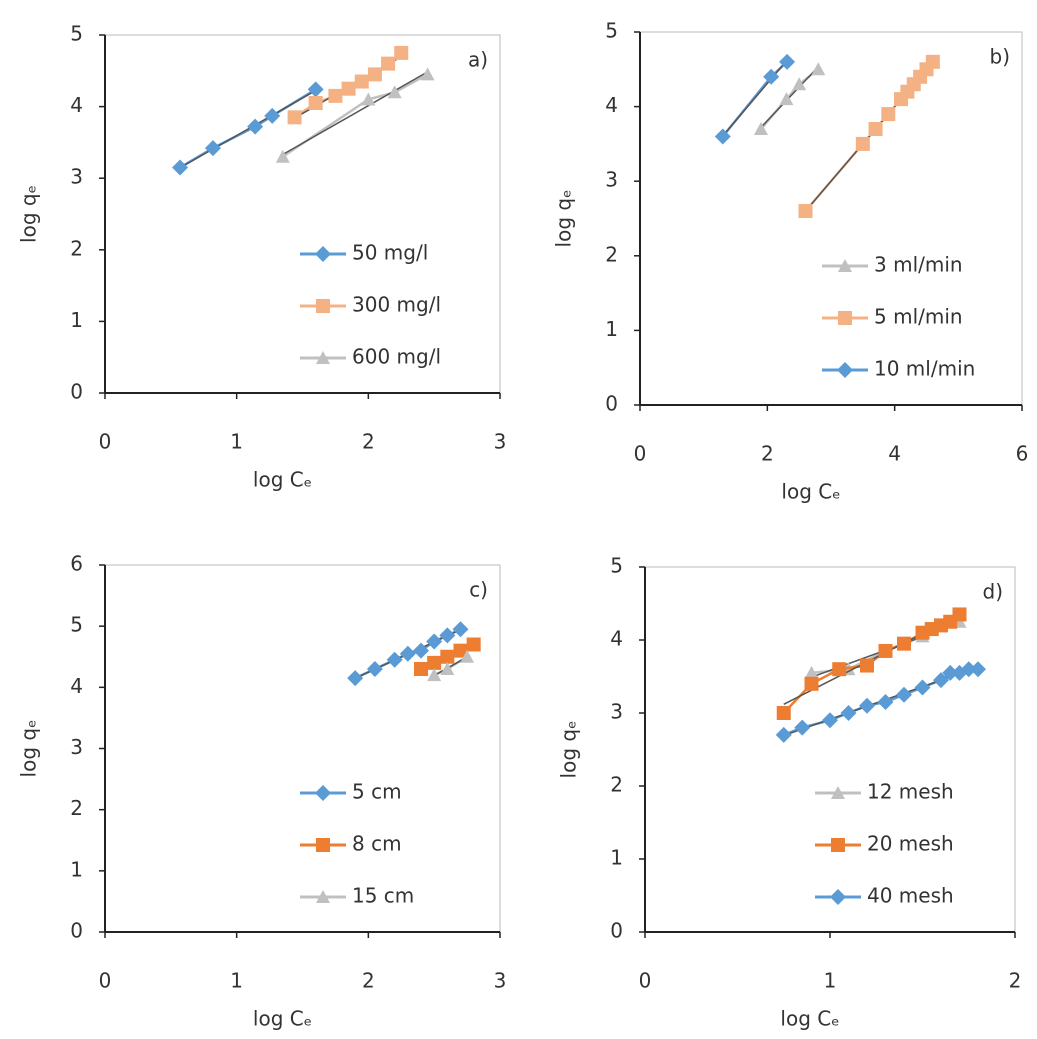  I want to click on legend-label: 20 mesh, so click(910, 844).